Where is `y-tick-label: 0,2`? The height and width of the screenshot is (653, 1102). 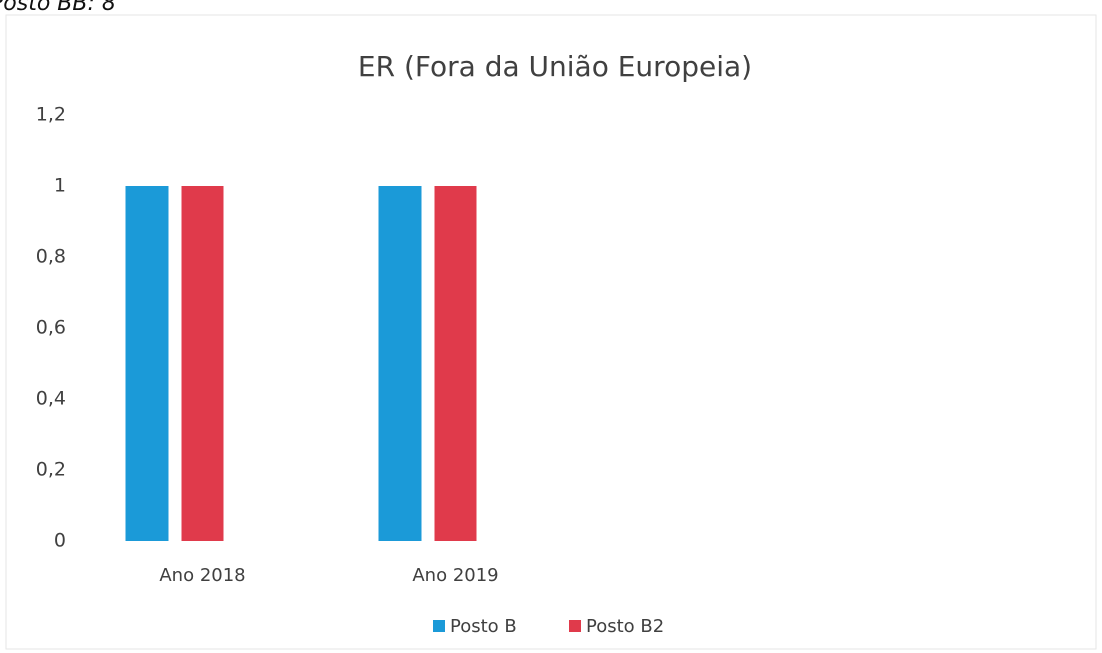
y-tick-label: 0,2 is located at coordinates (51, 470).